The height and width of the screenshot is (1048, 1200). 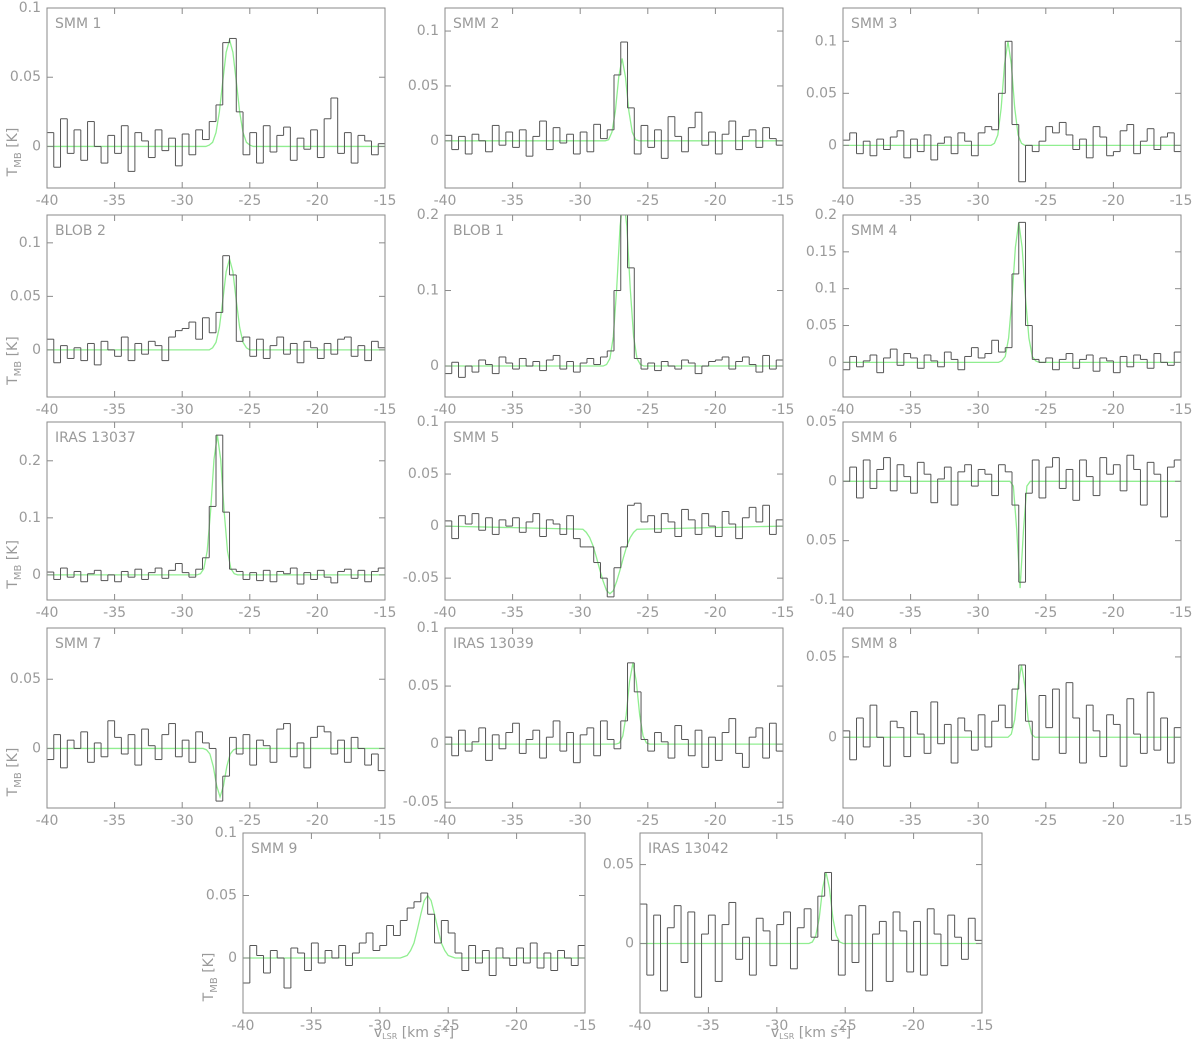 I want to click on panel: SMM 6 -40 -35 -30 -25 -20 -15 -0.1 0.05 0 0.05, so click(x=999, y=517).